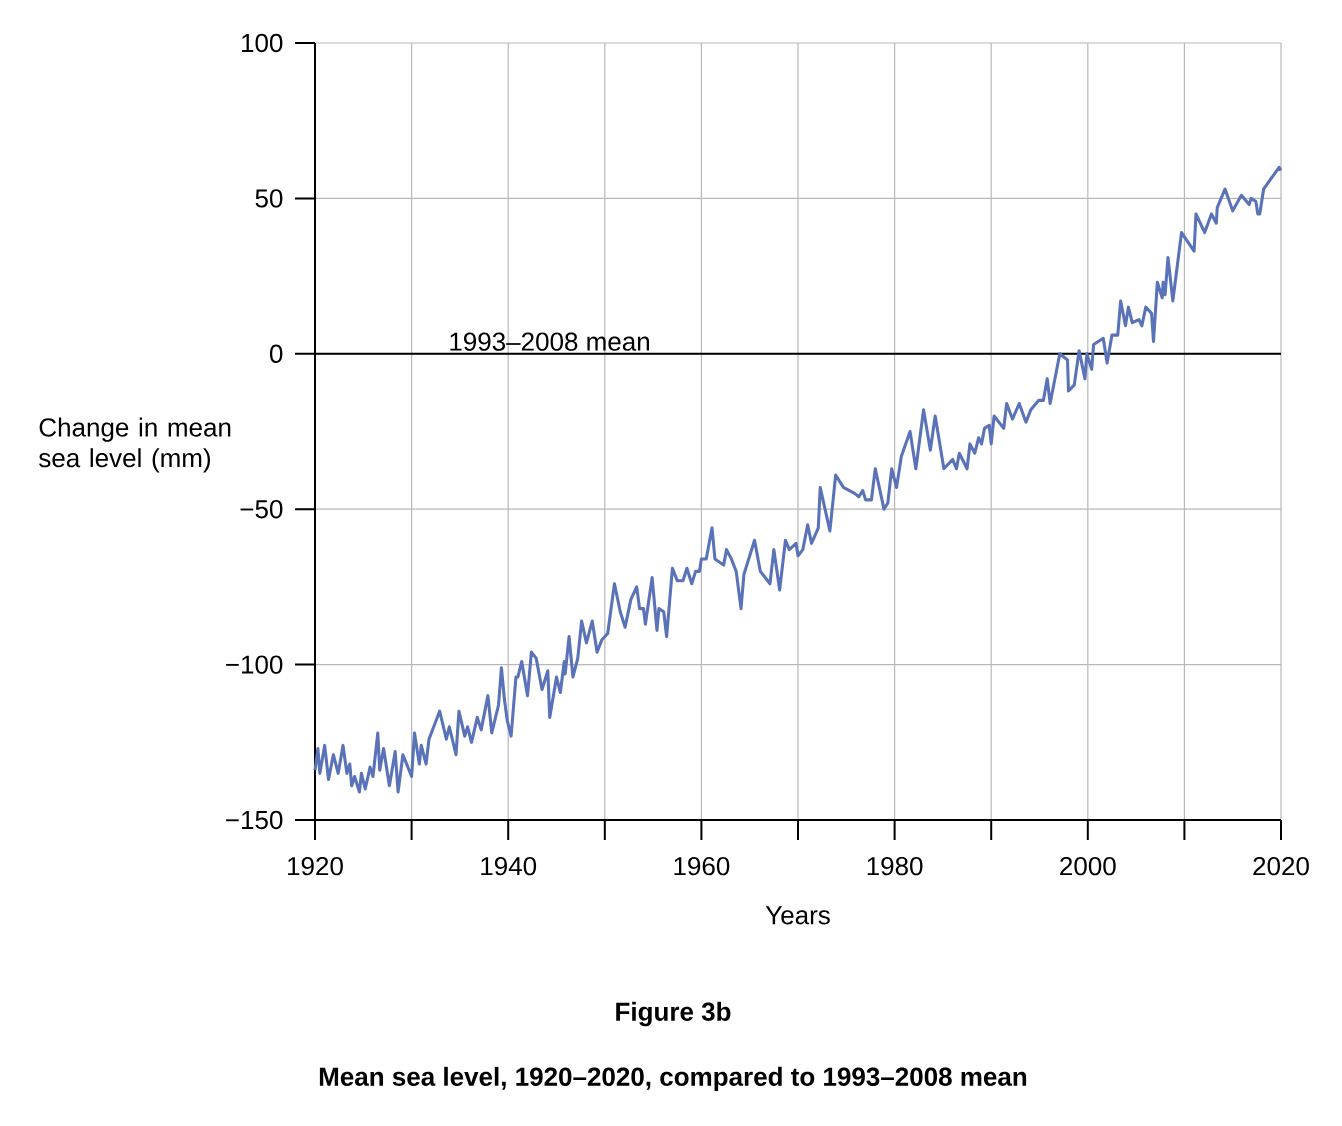 This screenshot has height=1126, width=1342. I want to click on x-tick-label: 1920, so click(315, 866).